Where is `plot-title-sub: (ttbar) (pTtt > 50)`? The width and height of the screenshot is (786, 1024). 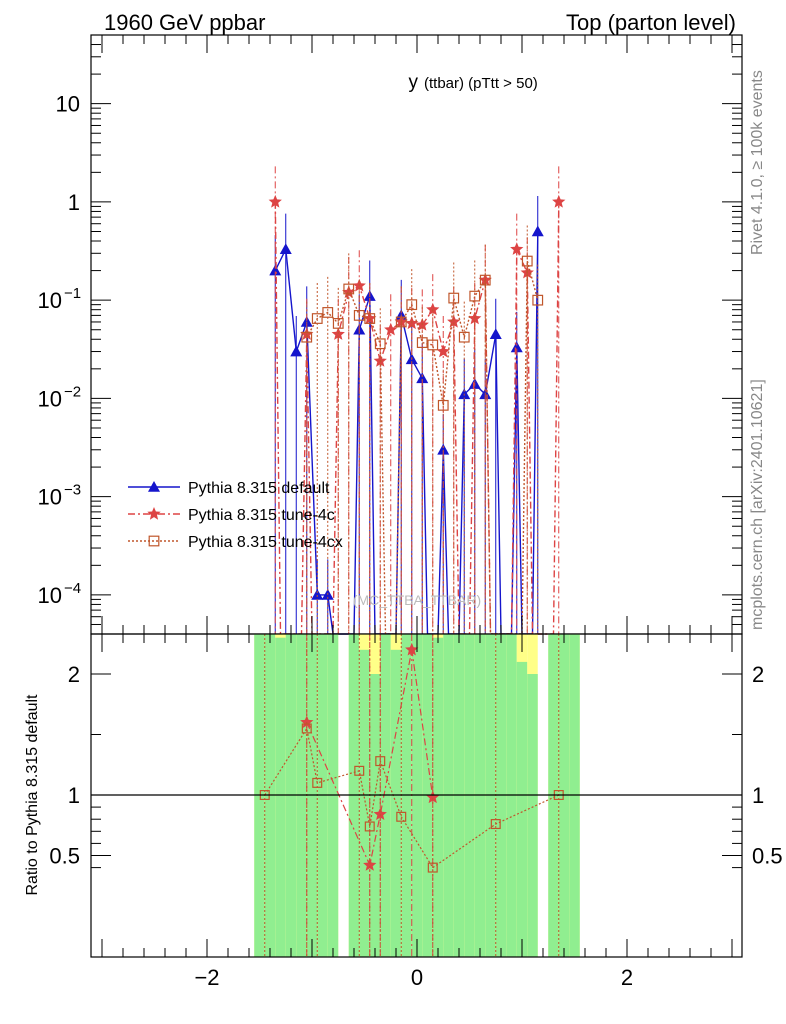
plot-title-sub: (ttbar) (pTtt > 50) is located at coordinates (481, 83).